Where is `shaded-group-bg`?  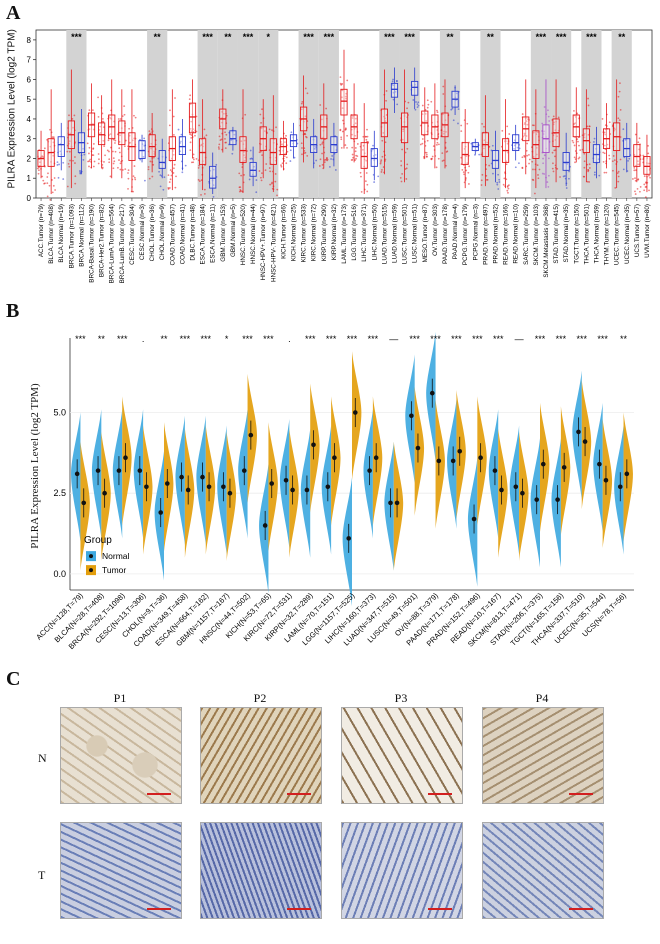 shaded-group-bg is located at coordinates (541, 114).